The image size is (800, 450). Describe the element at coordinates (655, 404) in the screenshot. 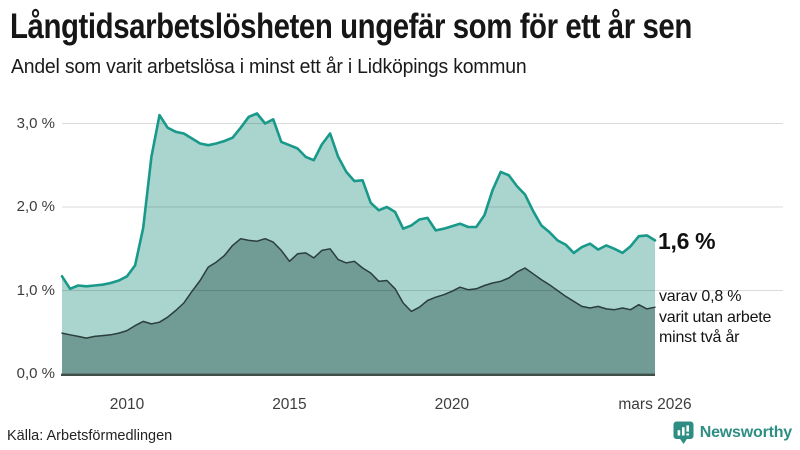

I see `x-tick-label-mars-2026: mars 2026` at that location.